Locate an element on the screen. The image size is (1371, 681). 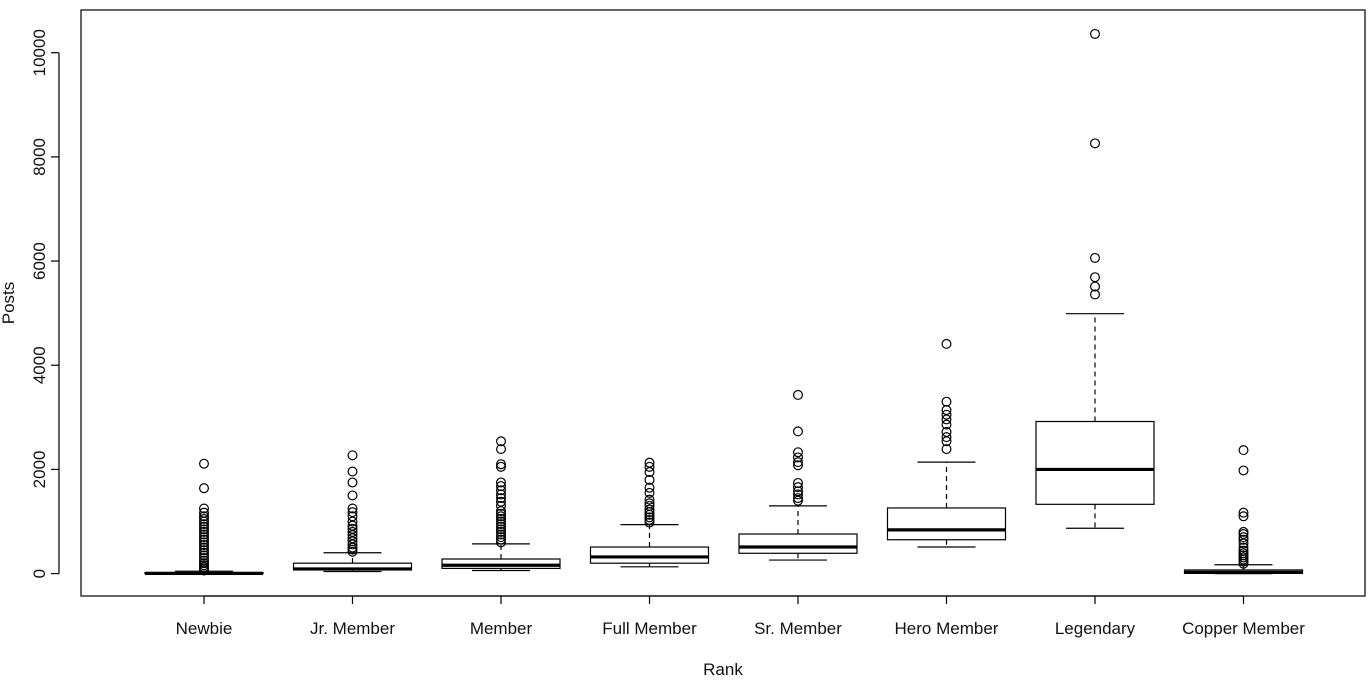
x-tick-label: Sr. Member is located at coordinates (798, 628).